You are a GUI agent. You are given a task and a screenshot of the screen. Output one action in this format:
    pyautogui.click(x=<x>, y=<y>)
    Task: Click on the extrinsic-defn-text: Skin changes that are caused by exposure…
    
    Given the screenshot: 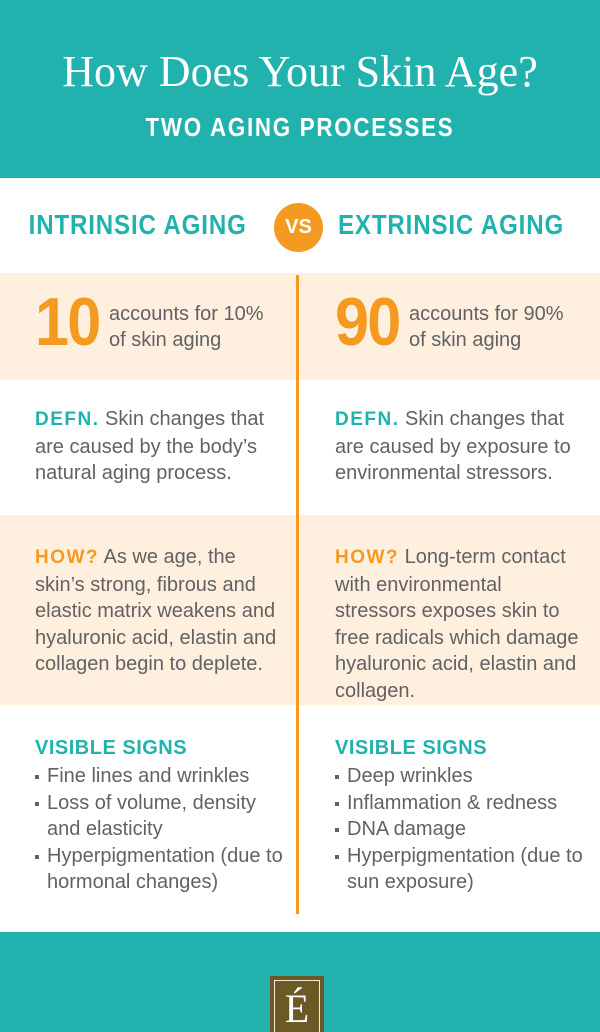 What is the action you would take?
    pyautogui.click(x=453, y=446)
    